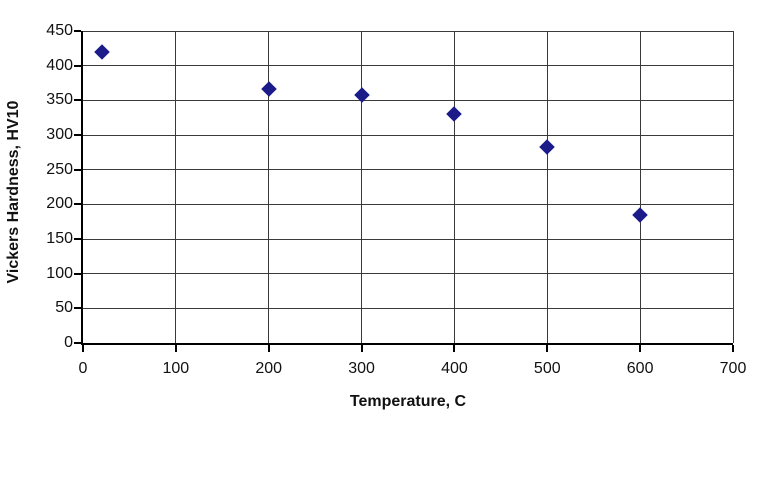 Image resolution: width=773 pixels, height=489 pixels. Describe the element at coordinates (59, 65) in the screenshot. I see `y-tick-label: 400` at that location.